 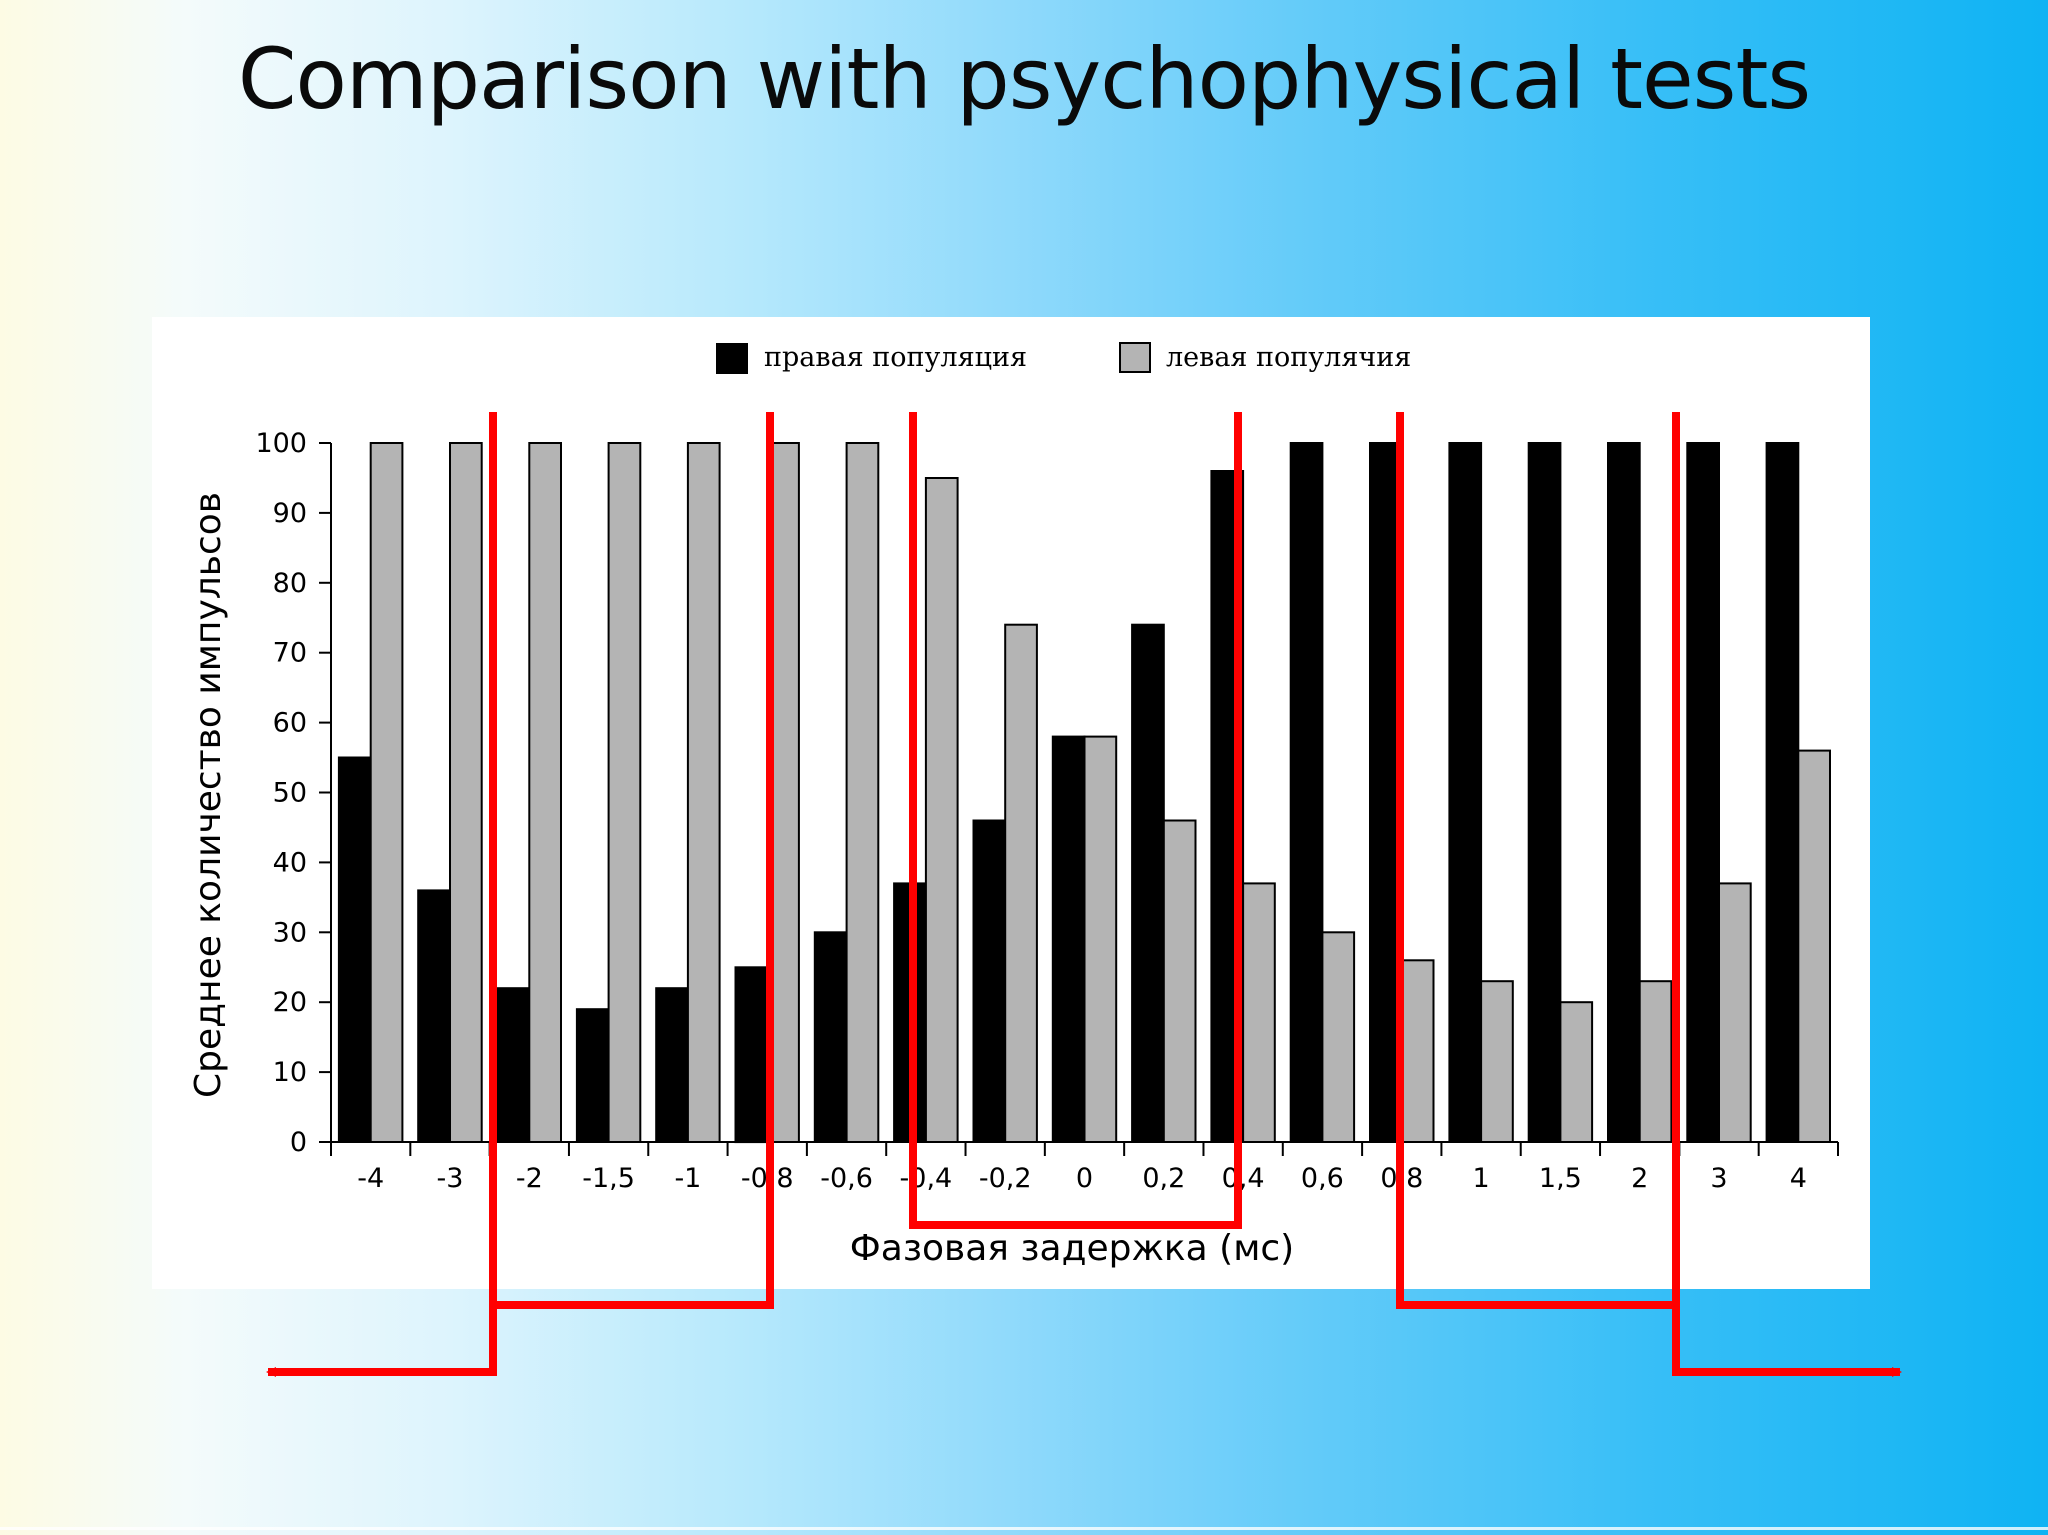 I want to click on legend: правая популяция левая популячия, so click(x=1063, y=358).